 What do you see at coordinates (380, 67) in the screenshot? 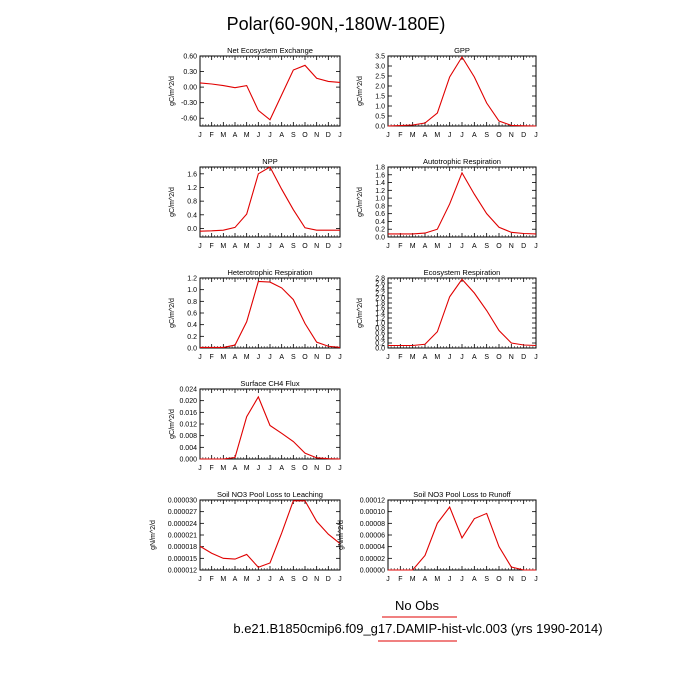
I see `y-tick-label: 3.0` at bounding box center [380, 67].